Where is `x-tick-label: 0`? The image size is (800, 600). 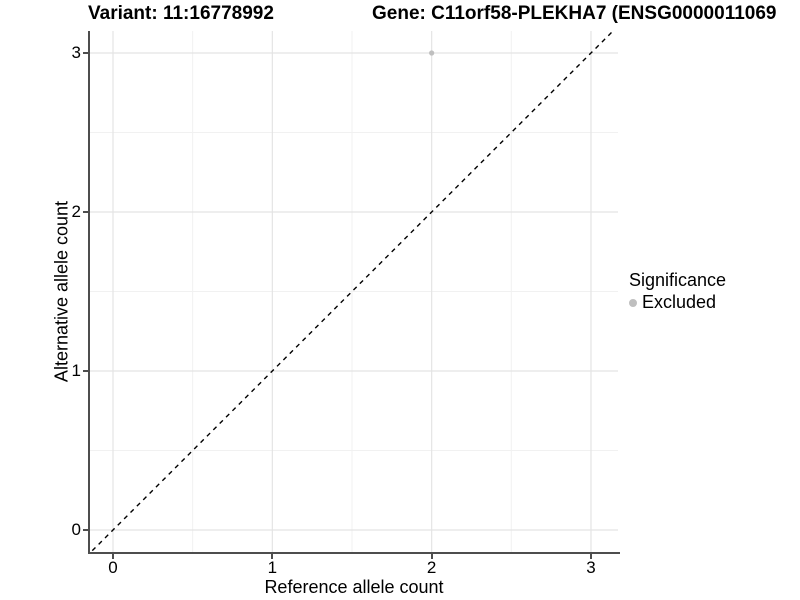 x-tick-label: 0 is located at coordinates (113, 567).